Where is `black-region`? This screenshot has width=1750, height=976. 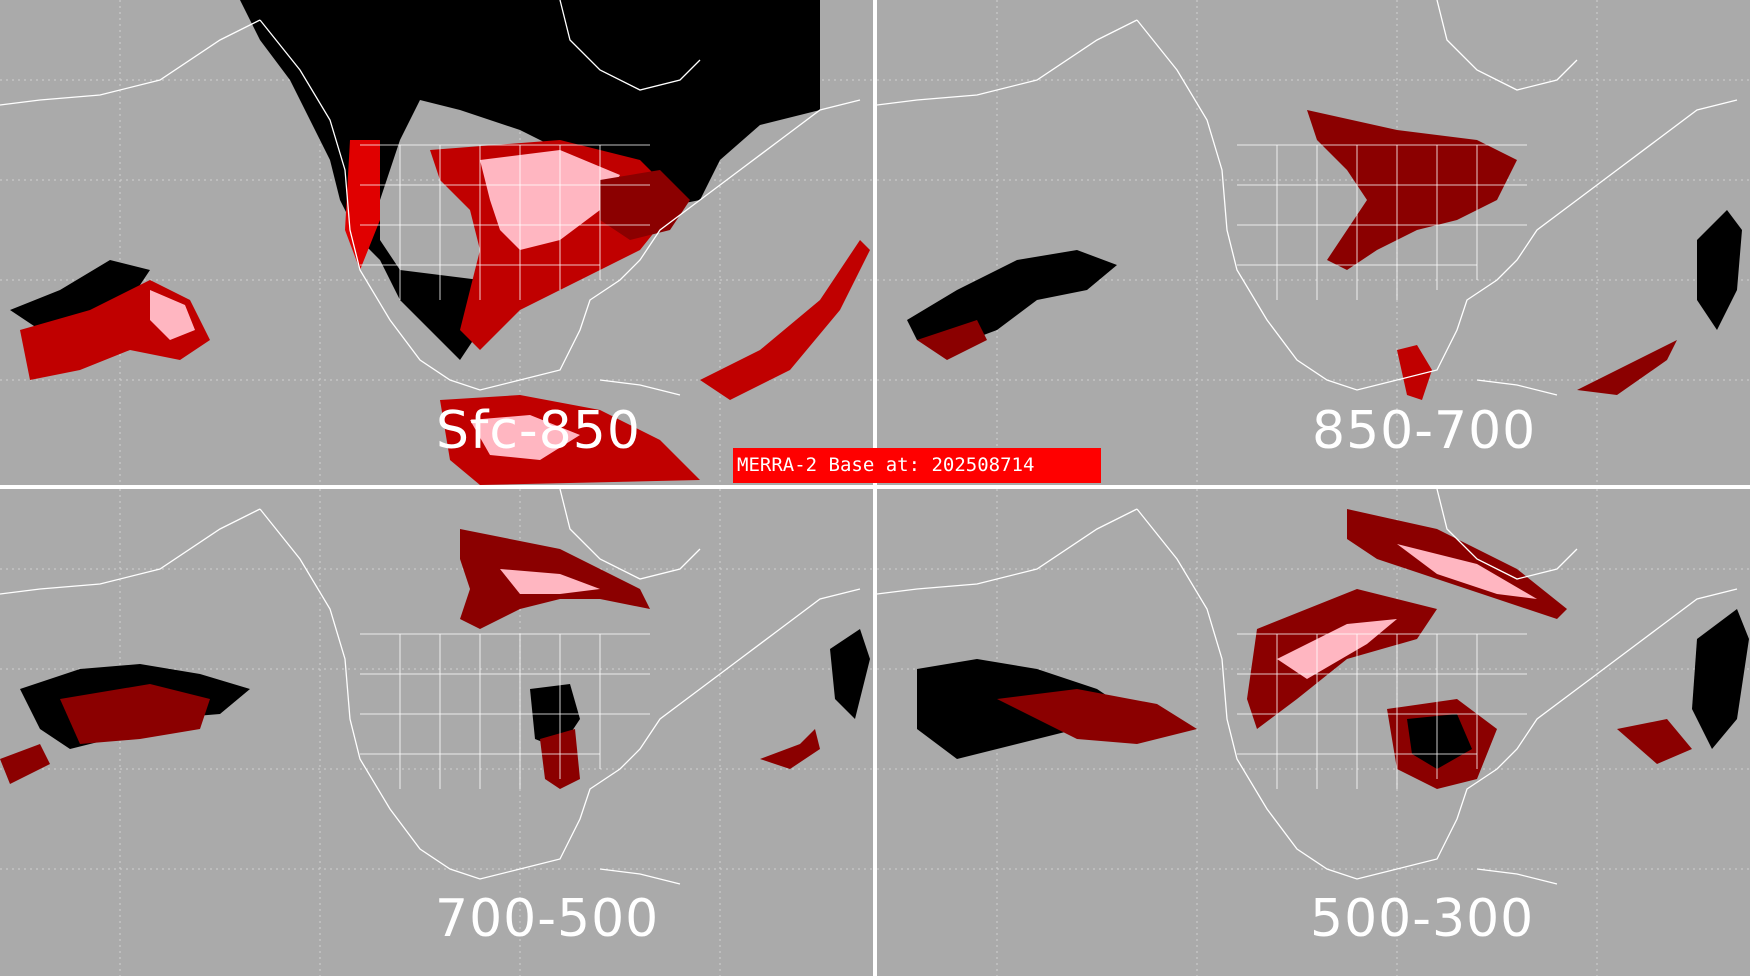 black-region is located at coordinates (530, 180).